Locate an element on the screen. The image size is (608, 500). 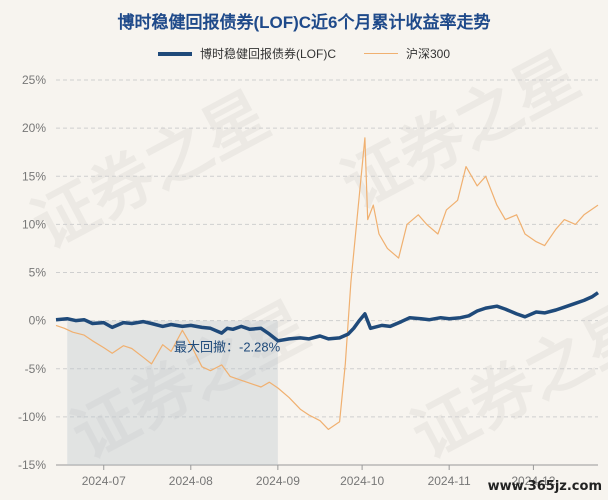
y-tick-label: -15% is located at coordinates (32, 465).